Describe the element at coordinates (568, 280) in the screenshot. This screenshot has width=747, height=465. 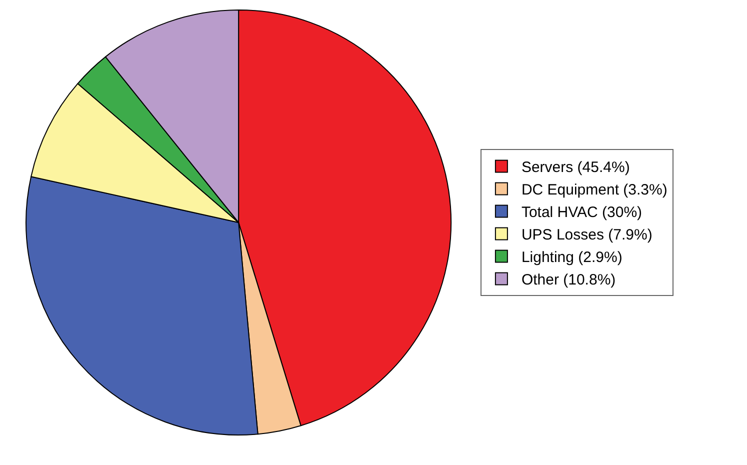
I see `legend-label: Other (10.8%)` at that location.